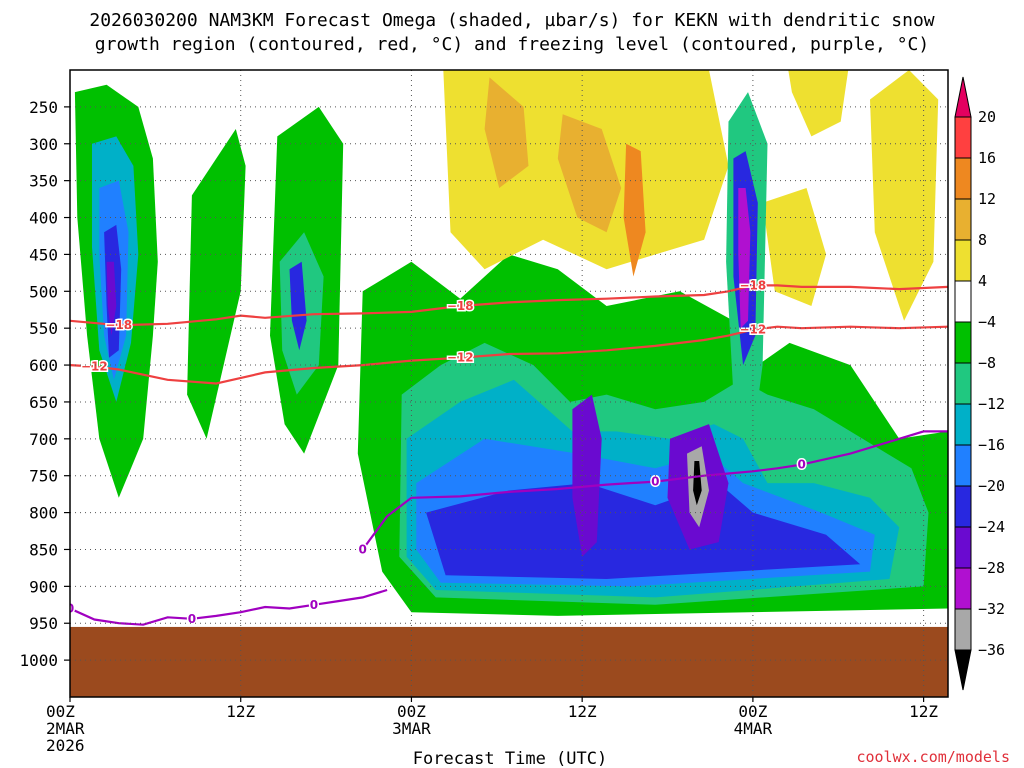  I want to click on y-tick-label-10: 750, so click(43, 476).